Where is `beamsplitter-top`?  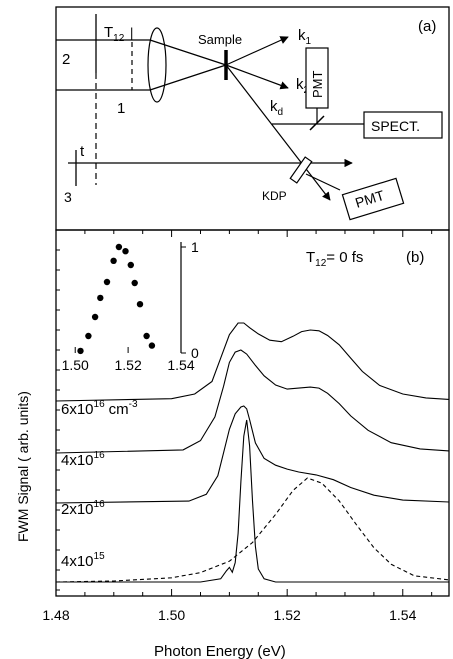 beamsplitter-top is located at coordinates (317, 123).